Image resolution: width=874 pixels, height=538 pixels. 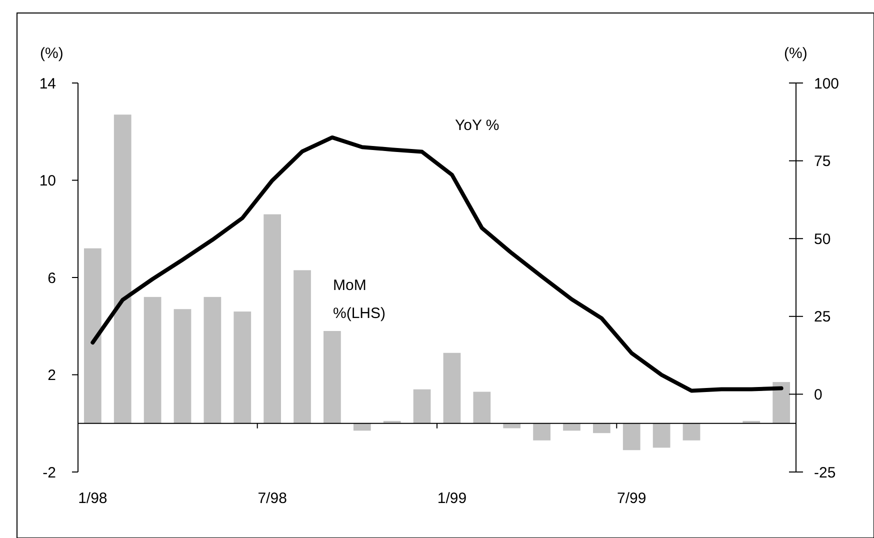 What do you see at coordinates (825, 473) in the screenshot?
I see `y2-tick-label: -25` at bounding box center [825, 473].